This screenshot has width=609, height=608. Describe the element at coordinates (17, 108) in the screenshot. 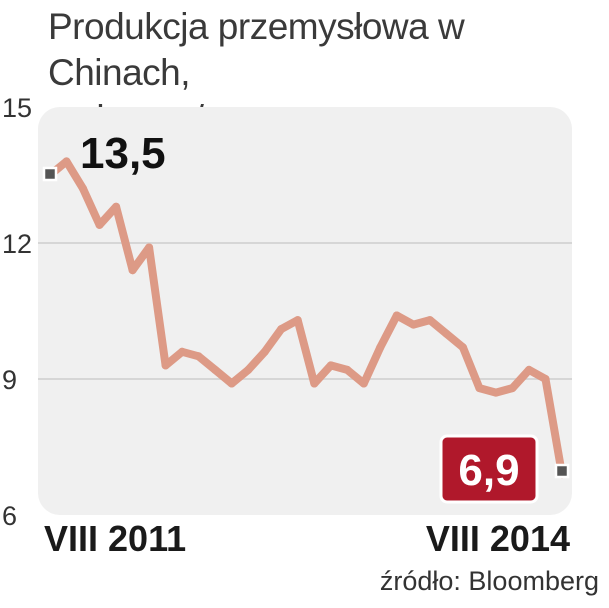

I see `y-tick-label: 15` at that location.